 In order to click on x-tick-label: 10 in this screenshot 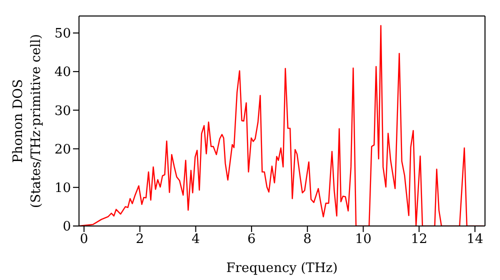, I will do `click(363, 240)`.